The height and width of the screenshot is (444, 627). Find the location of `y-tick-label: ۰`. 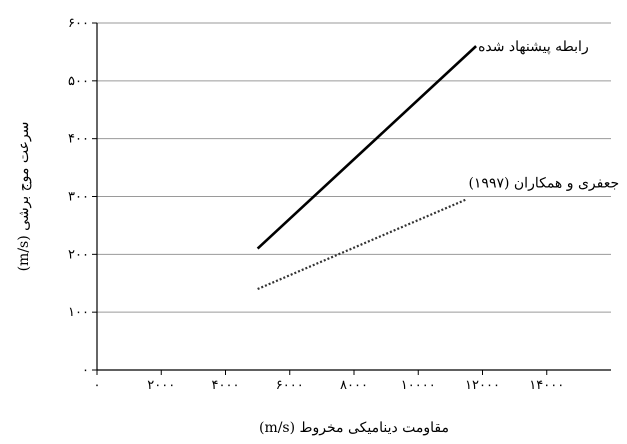

y-tick-label: ۰ is located at coordinates (85, 370).